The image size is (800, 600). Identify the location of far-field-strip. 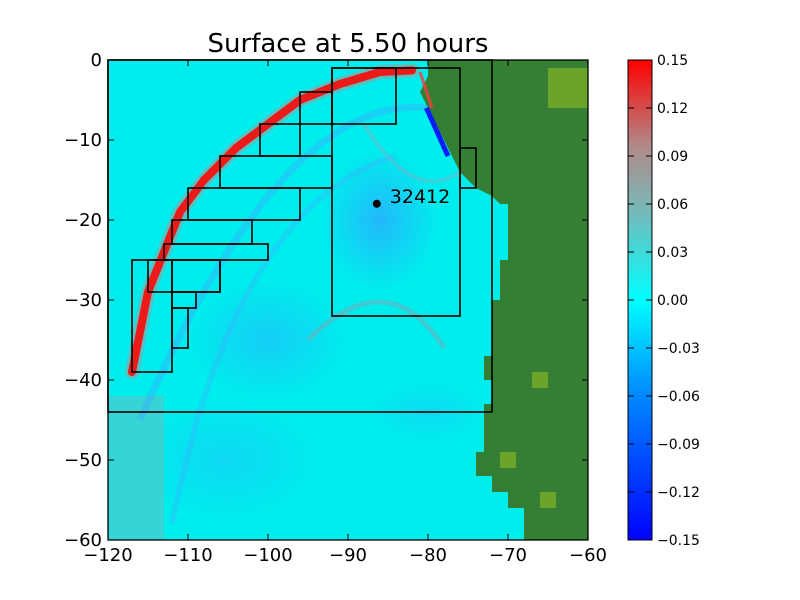
(136, 468).